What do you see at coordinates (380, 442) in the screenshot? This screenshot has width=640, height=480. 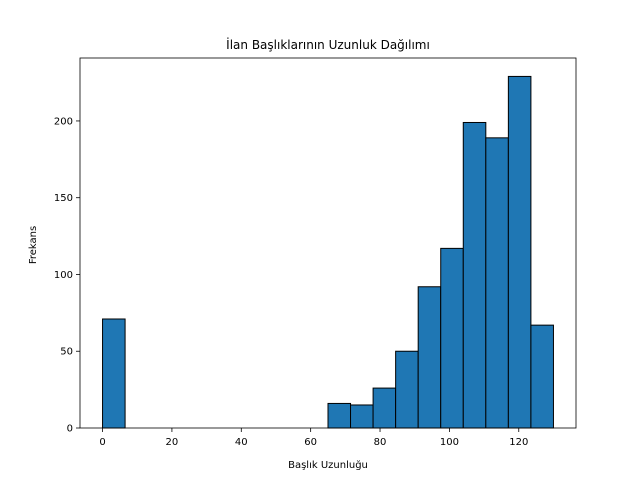 I see `x-tick-label: 80` at bounding box center [380, 442].